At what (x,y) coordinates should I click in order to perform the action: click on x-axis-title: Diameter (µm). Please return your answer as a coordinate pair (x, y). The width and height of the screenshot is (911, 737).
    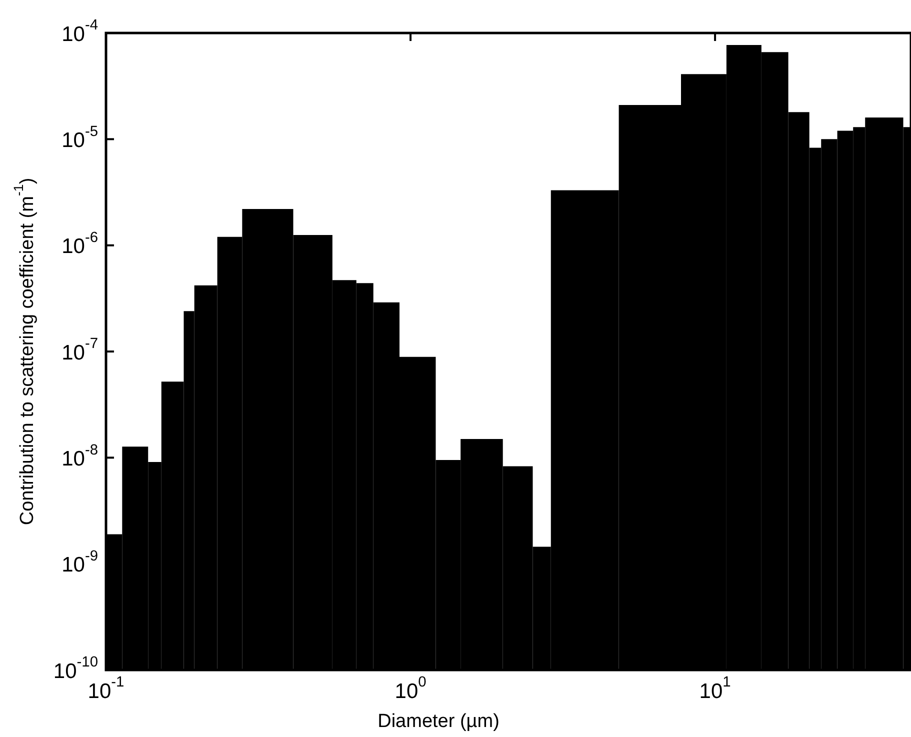
    Looking at the image, I should click on (439, 721).